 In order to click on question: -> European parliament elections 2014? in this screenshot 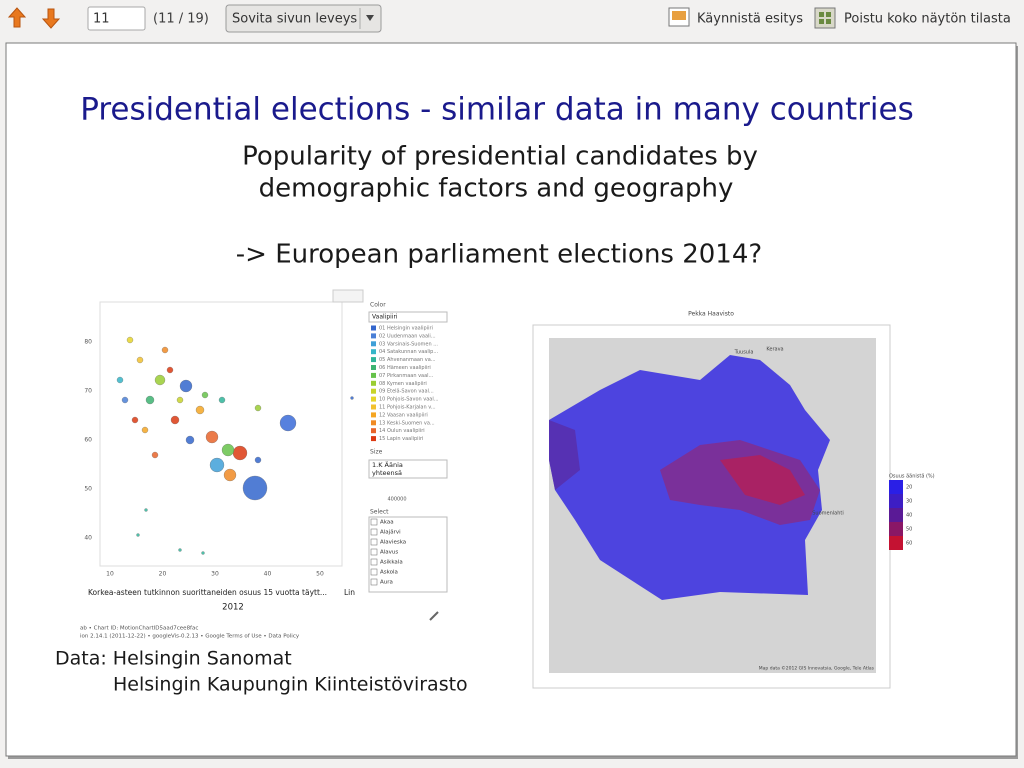, I will do `click(499, 255)`.